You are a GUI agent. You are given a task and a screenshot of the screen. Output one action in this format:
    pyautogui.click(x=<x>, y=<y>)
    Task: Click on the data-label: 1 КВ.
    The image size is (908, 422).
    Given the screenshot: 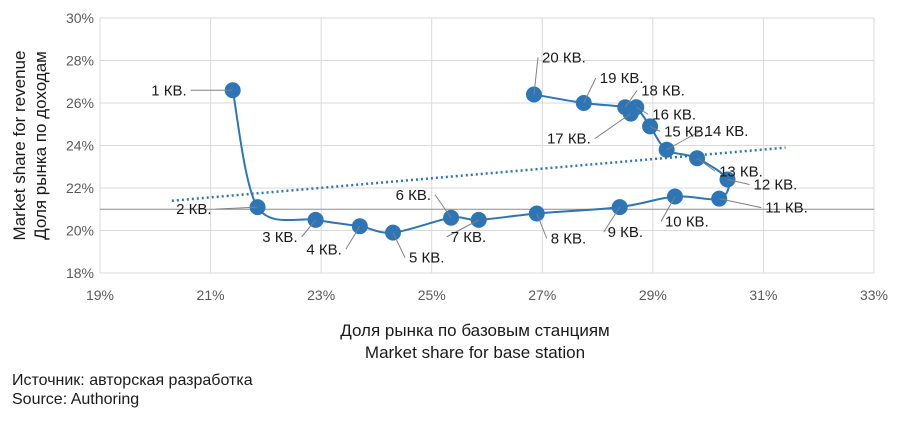 What is the action you would take?
    pyautogui.click(x=168, y=90)
    